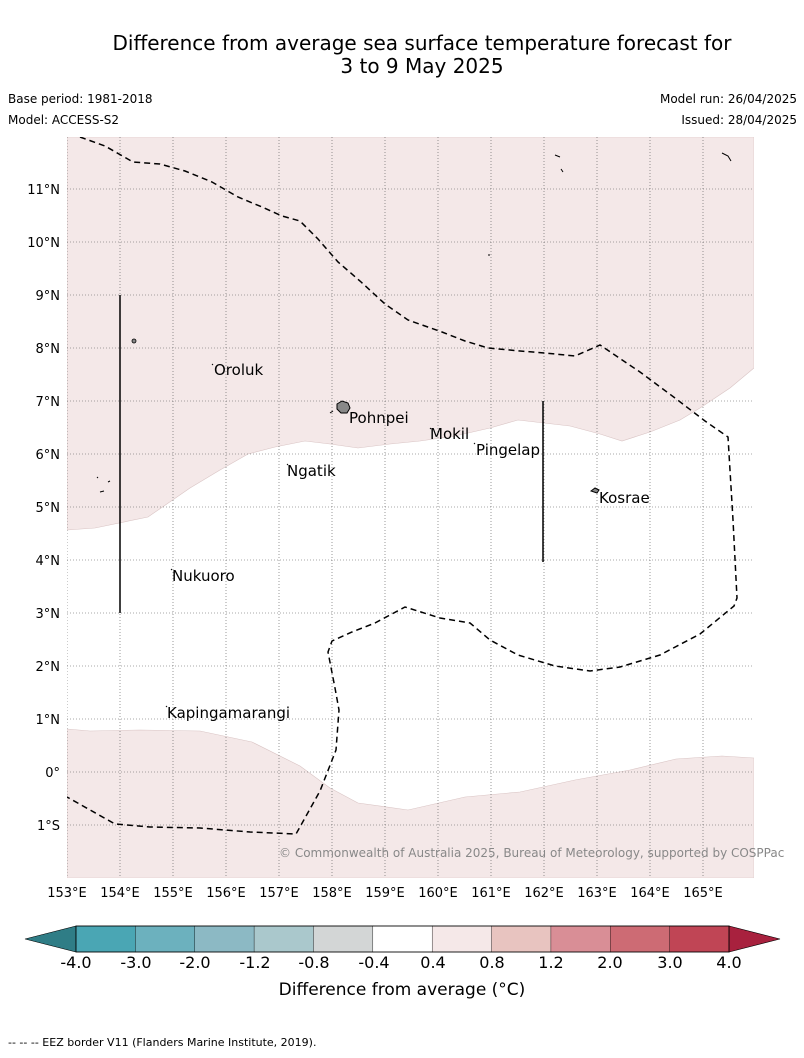 The width and height of the screenshot is (804, 1058). I want to click on colorbar-tick: -0.4, so click(373, 962).